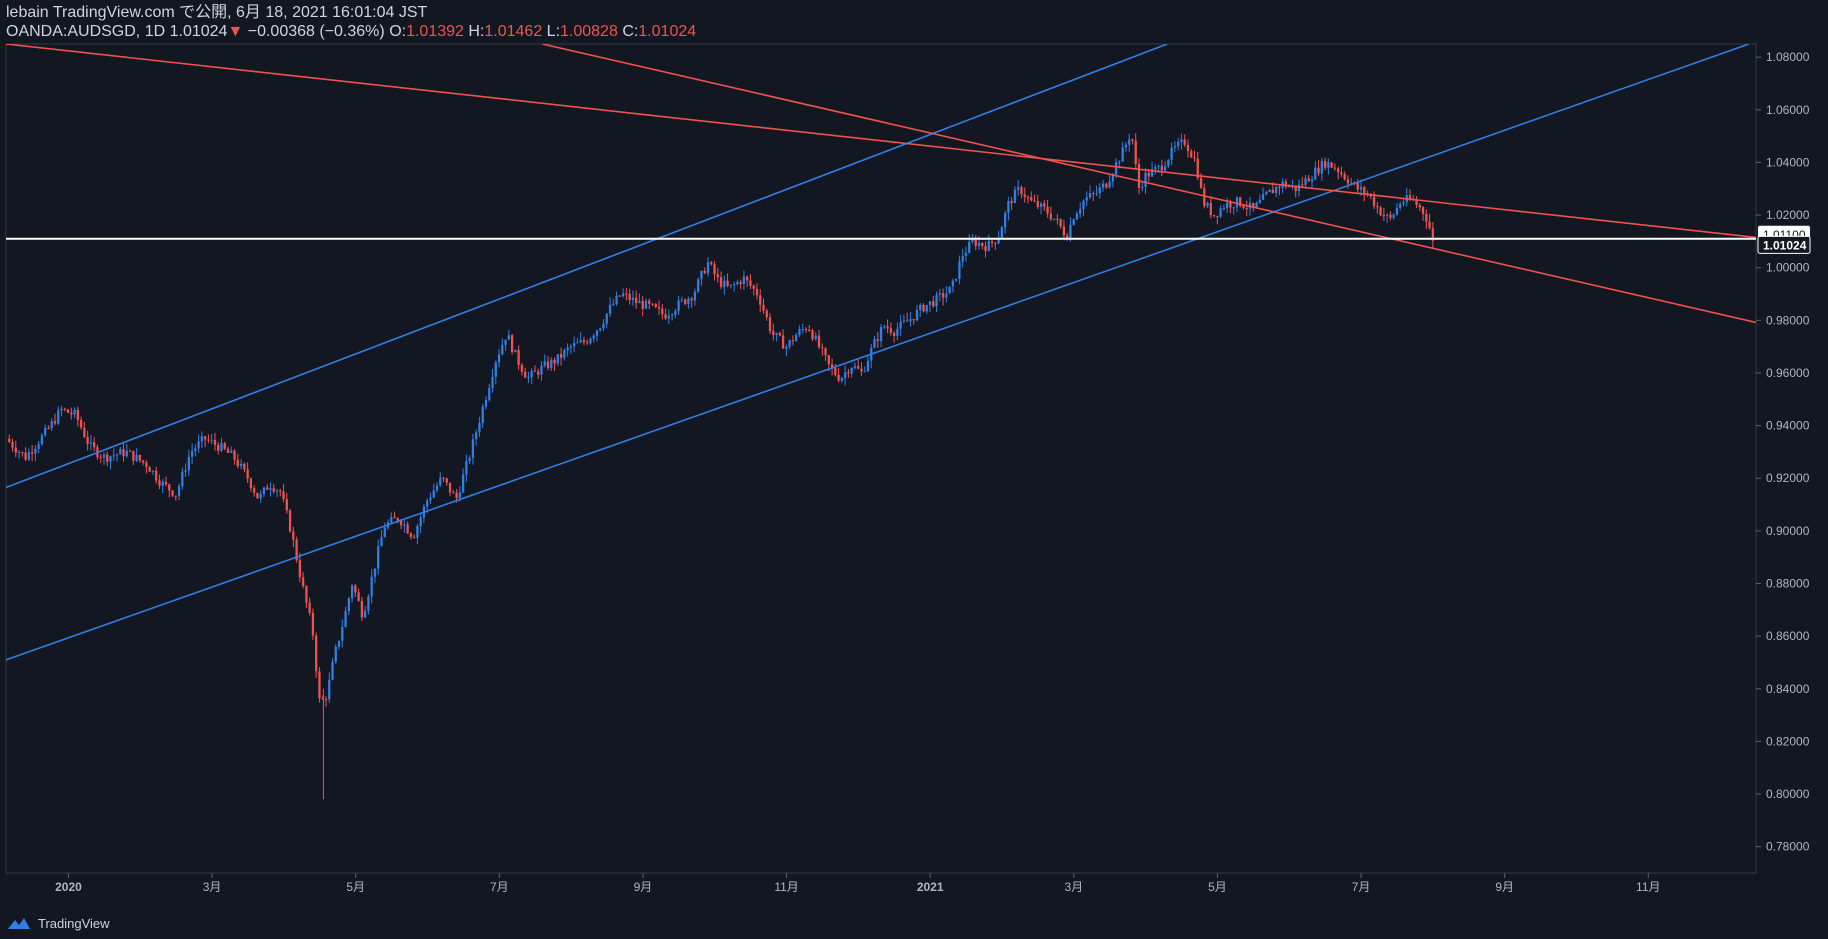 The image size is (1828, 939). Describe the element at coordinates (930, 887) in the screenshot. I see `x-tick-label: 2021` at that location.